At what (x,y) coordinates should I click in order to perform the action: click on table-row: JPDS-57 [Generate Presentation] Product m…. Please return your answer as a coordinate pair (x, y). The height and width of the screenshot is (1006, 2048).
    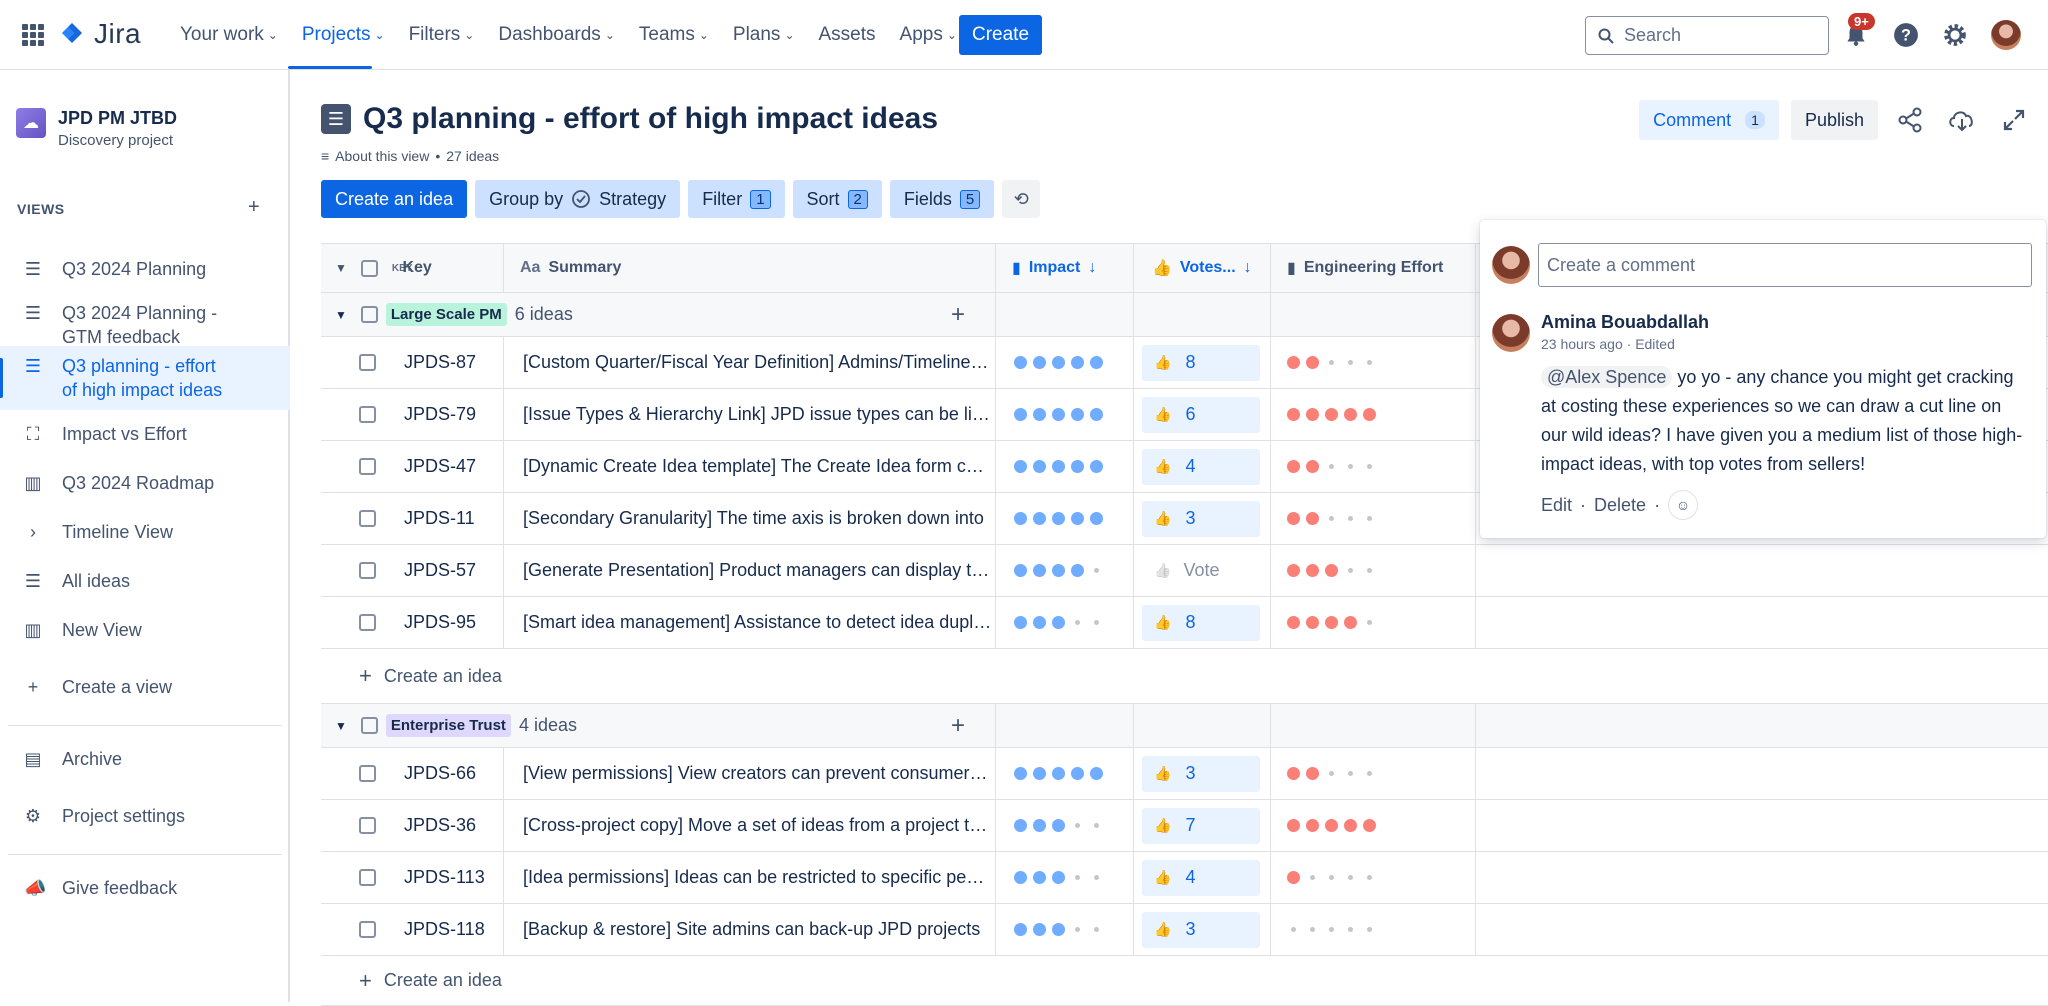
    Looking at the image, I should click on (1184, 571).